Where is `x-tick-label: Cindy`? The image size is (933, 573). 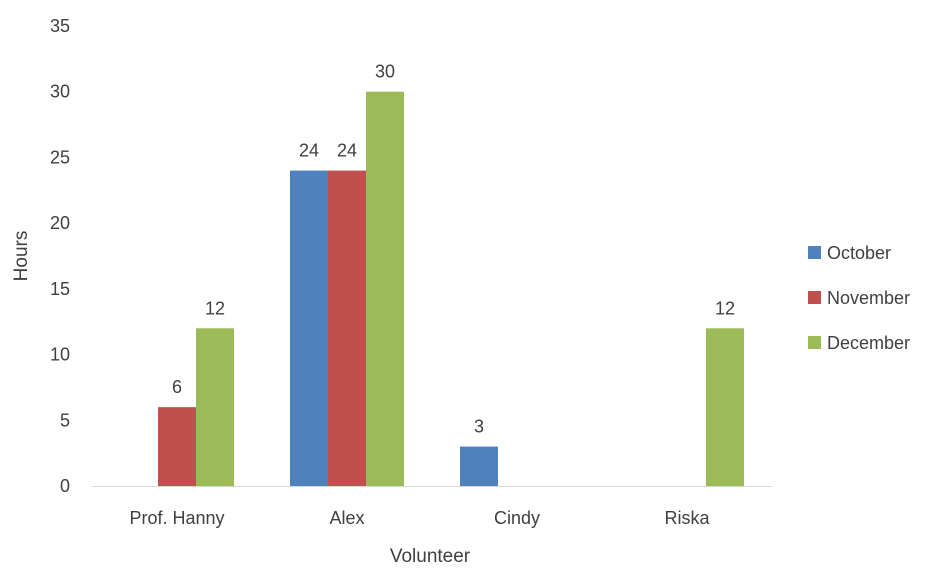
x-tick-label: Cindy is located at coordinates (517, 518).